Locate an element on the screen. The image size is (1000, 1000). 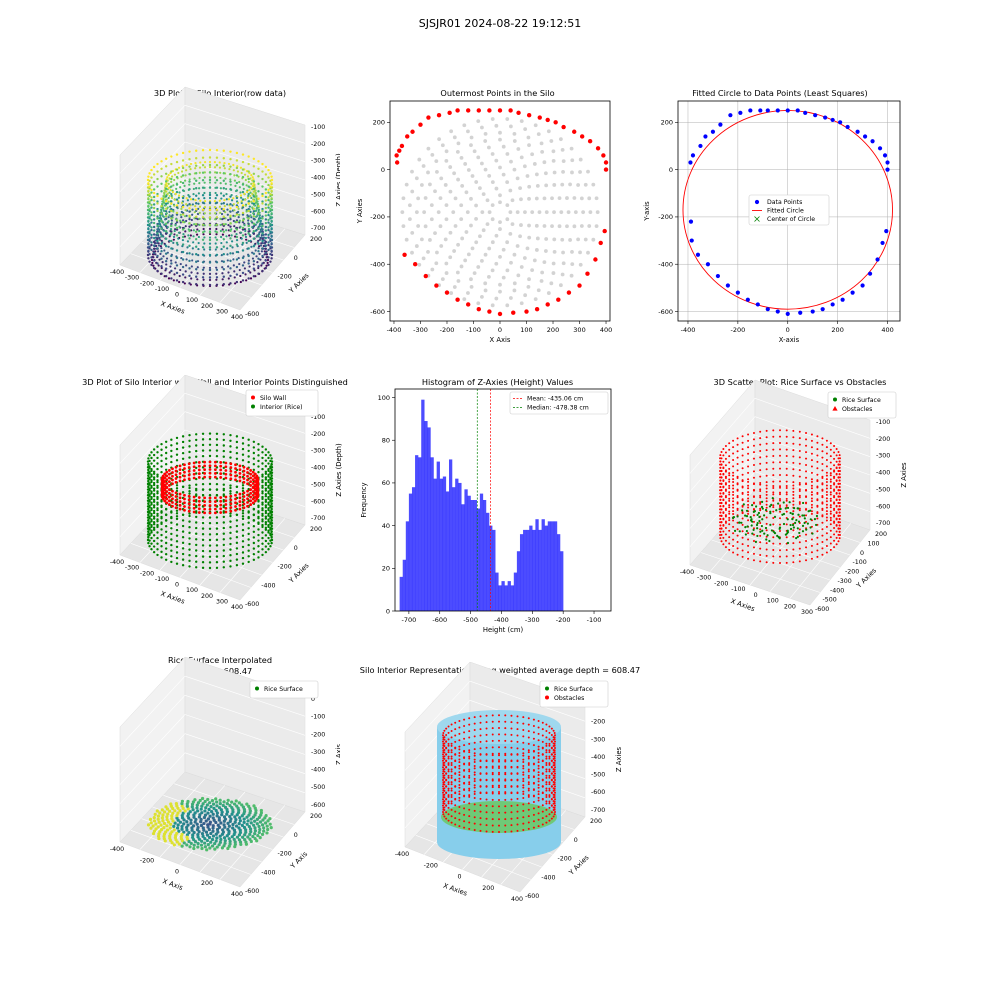
x-tick-label: -400 is located at coordinates (394, 330).